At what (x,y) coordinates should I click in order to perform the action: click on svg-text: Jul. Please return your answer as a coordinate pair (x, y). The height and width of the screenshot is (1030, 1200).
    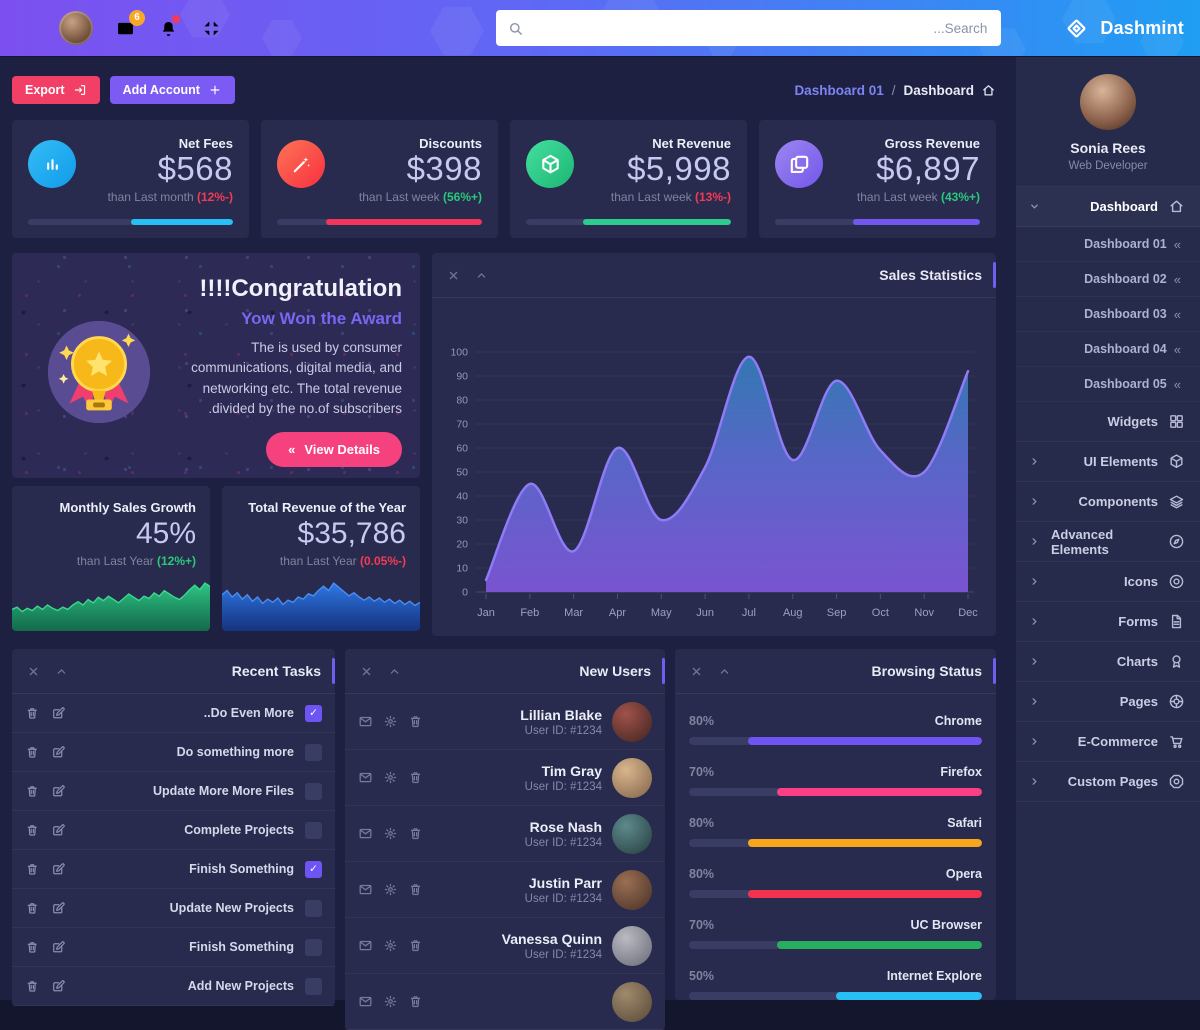
    Looking at the image, I should click on (749, 613).